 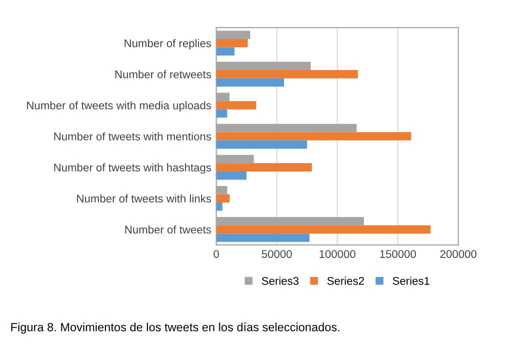 What do you see at coordinates (175, 328) in the screenshot?
I see `text: Figura 8. Movimientos de los tweets en los días seleccionados.` at bounding box center [175, 328].